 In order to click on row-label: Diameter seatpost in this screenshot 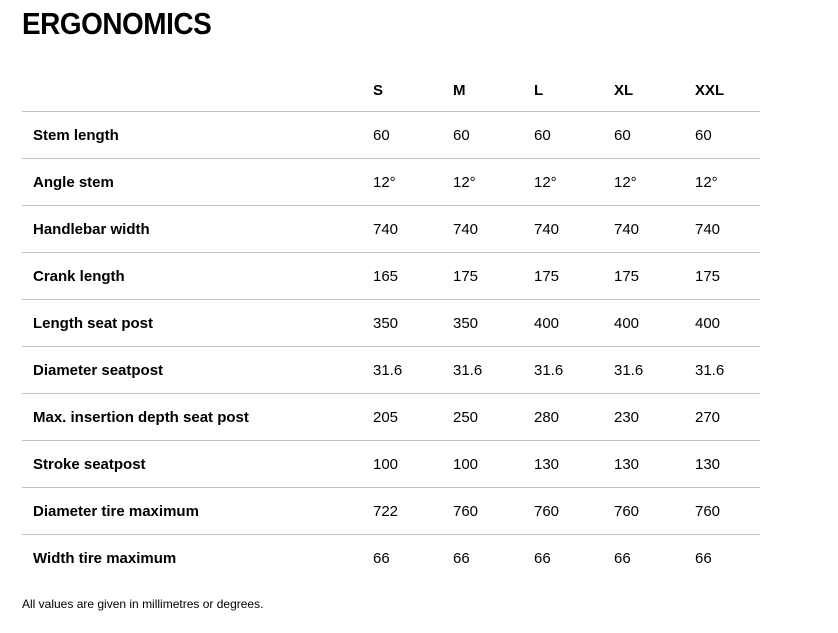, I will do `click(196, 370)`.